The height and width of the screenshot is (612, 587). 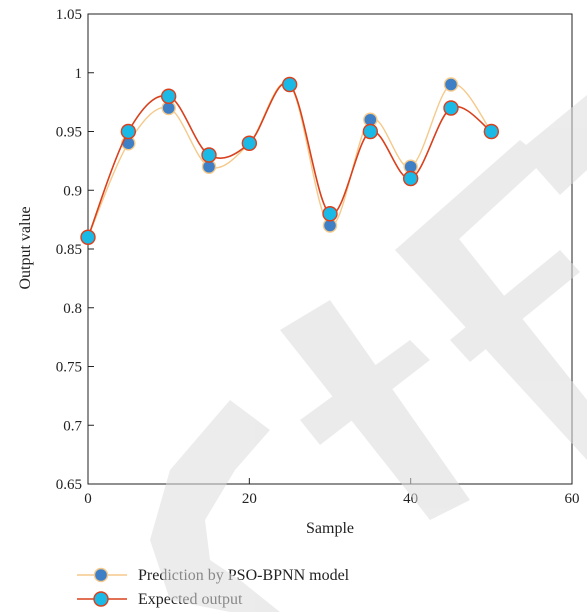 I want to click on y-tick-label: 0.8, so click(x=72, y=309).